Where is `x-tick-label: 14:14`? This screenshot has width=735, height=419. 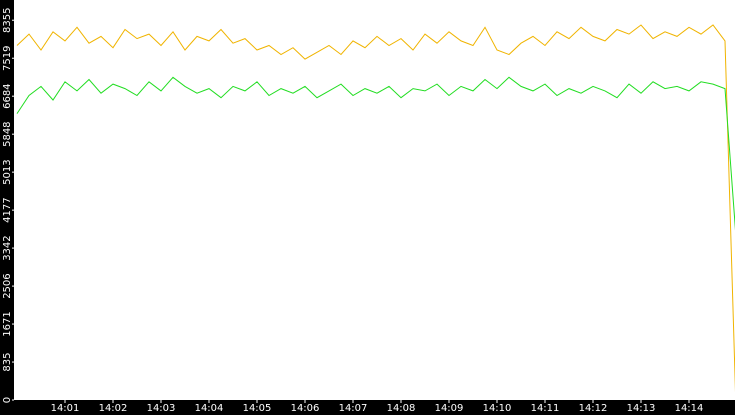 x-tick-label: 14:14 is located at coordinates (689, 408).